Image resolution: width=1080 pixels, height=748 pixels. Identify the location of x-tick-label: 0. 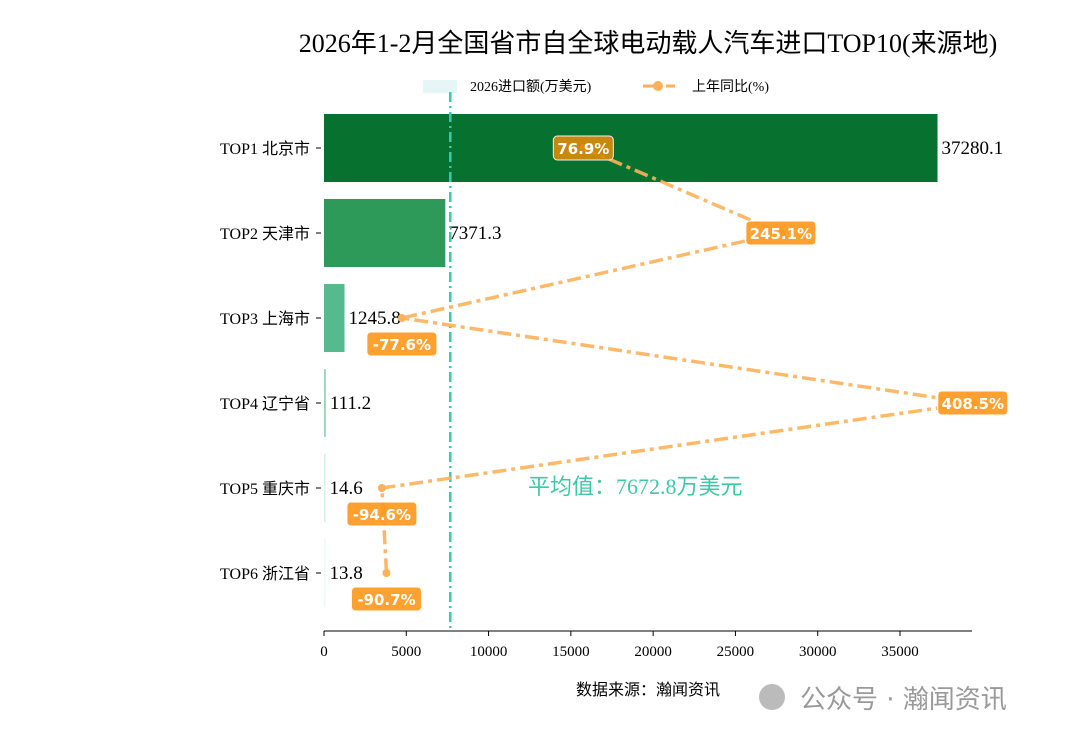
(324, 652).